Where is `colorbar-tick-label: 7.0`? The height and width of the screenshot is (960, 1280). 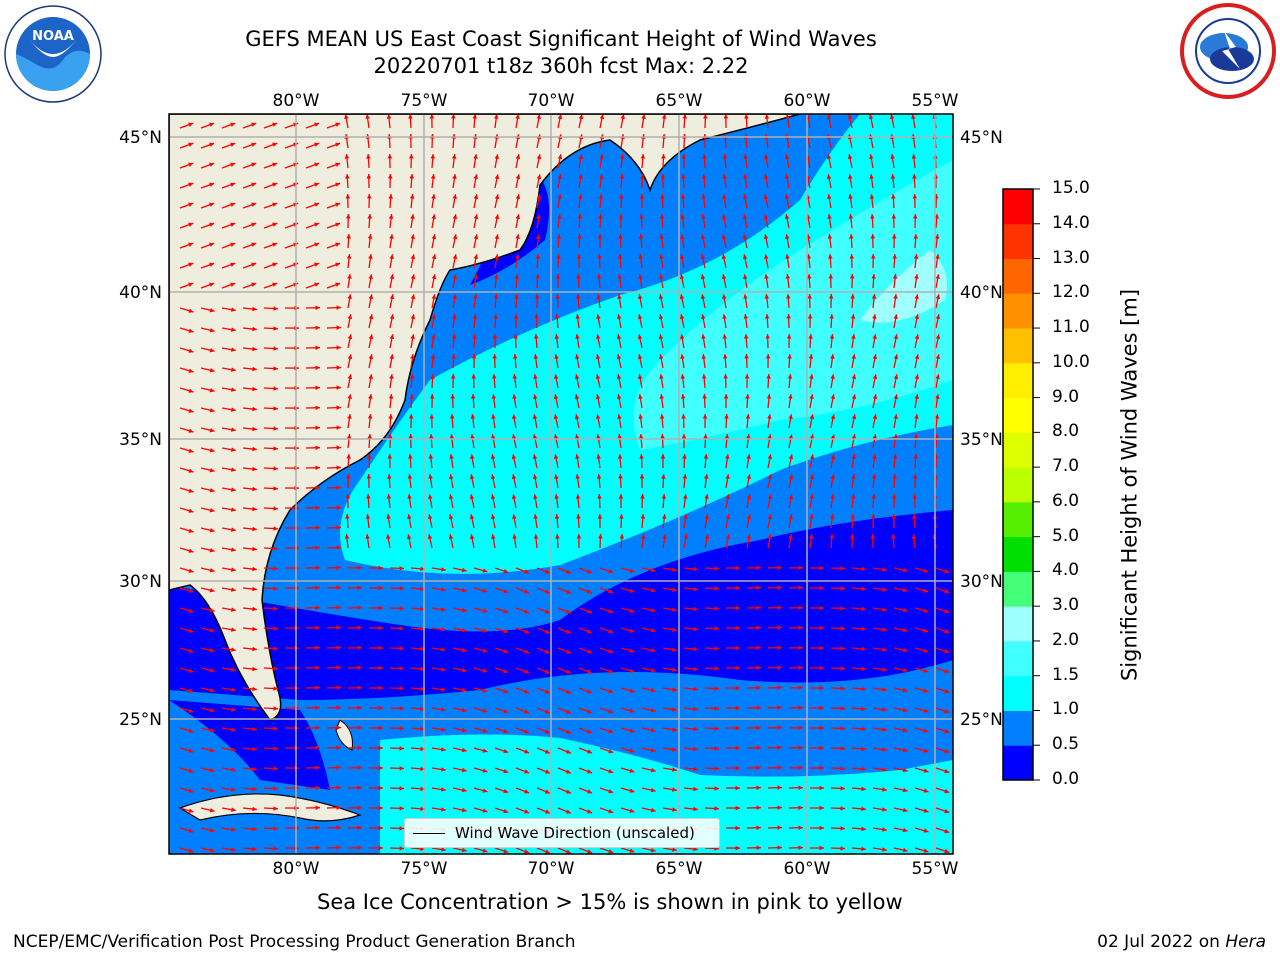
colorbar-tick-label: 7.0 is located at coordinates (1066, 466).